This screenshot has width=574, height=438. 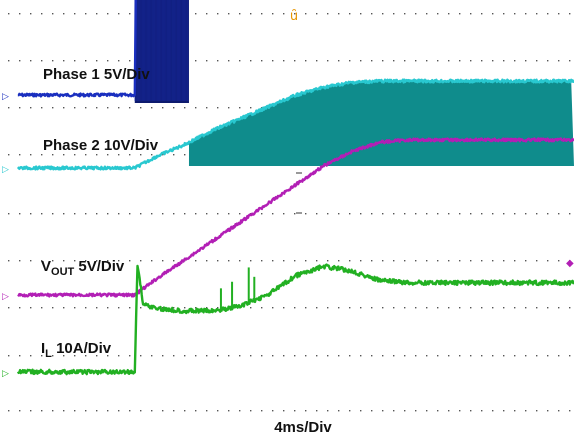 I want to click on channel-ground-marker: ▷, so click(x=5, y=297).